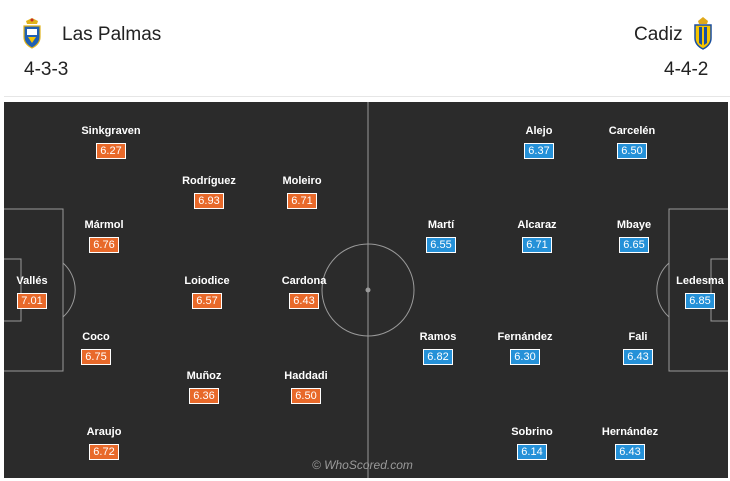 The height and width of the screenshot is (481, 730). What do you see at coordinates (304, 291) in the screenshot?
I see `home-player: Cardona 6.43` at bounding box center [304, 291].